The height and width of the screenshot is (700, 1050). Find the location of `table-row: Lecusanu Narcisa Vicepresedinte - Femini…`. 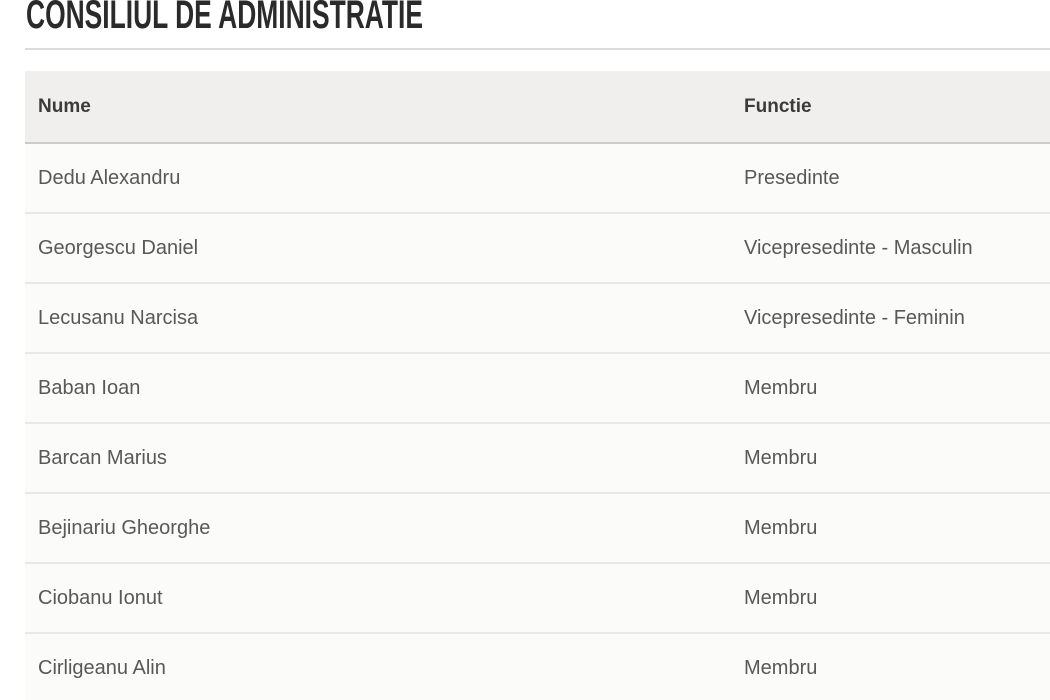

table-row: Lecusanu Narcisa Vicepresedinte - Femini… is located at coordinates (537, 318).